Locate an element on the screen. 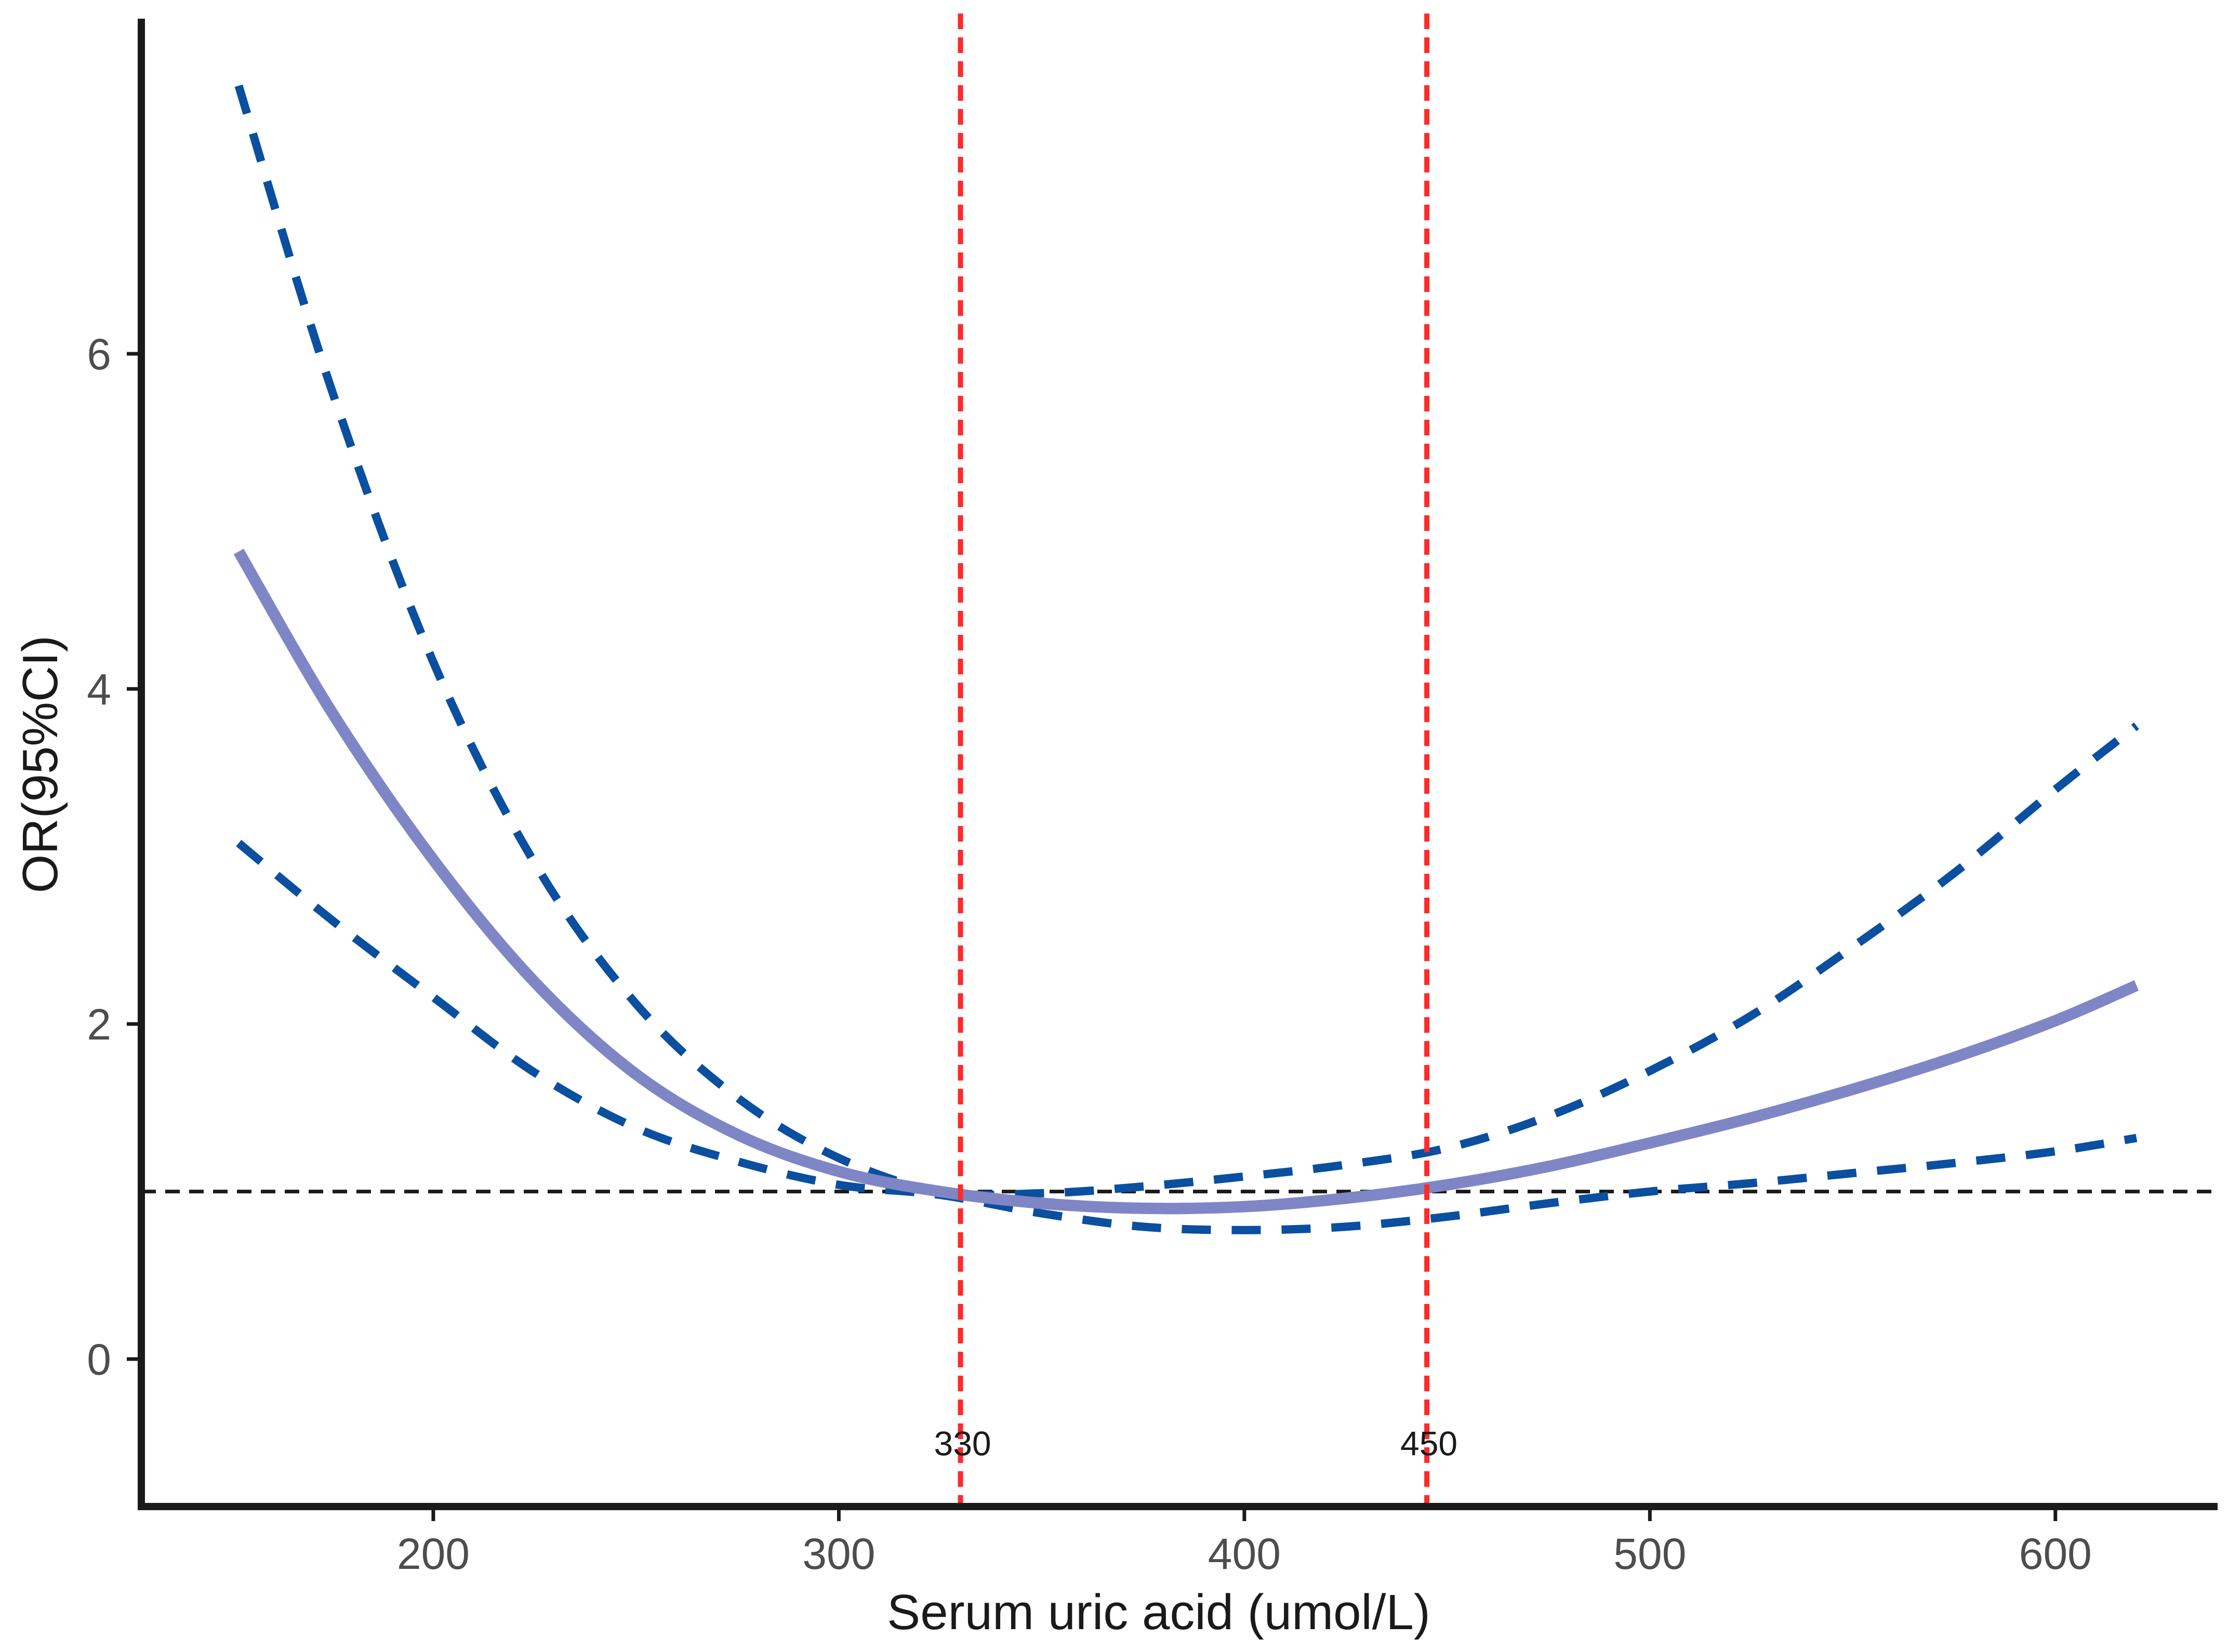  x-tick-label: 400 is located at coordinates (1244, 1554).